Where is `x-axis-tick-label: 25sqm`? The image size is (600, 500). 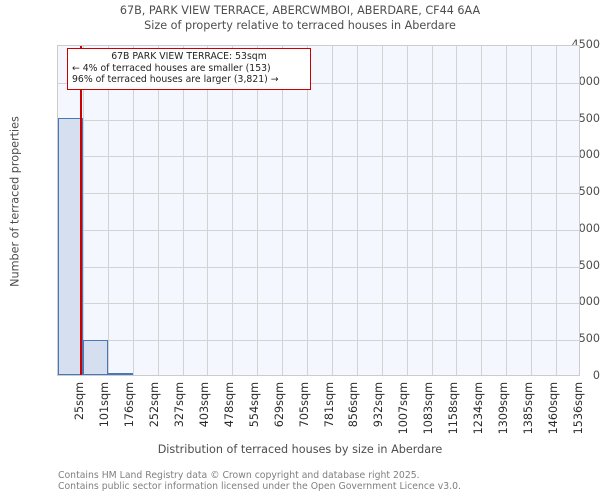
x-axis-tick-label: 25sqm is located at coordinates (80, 401).